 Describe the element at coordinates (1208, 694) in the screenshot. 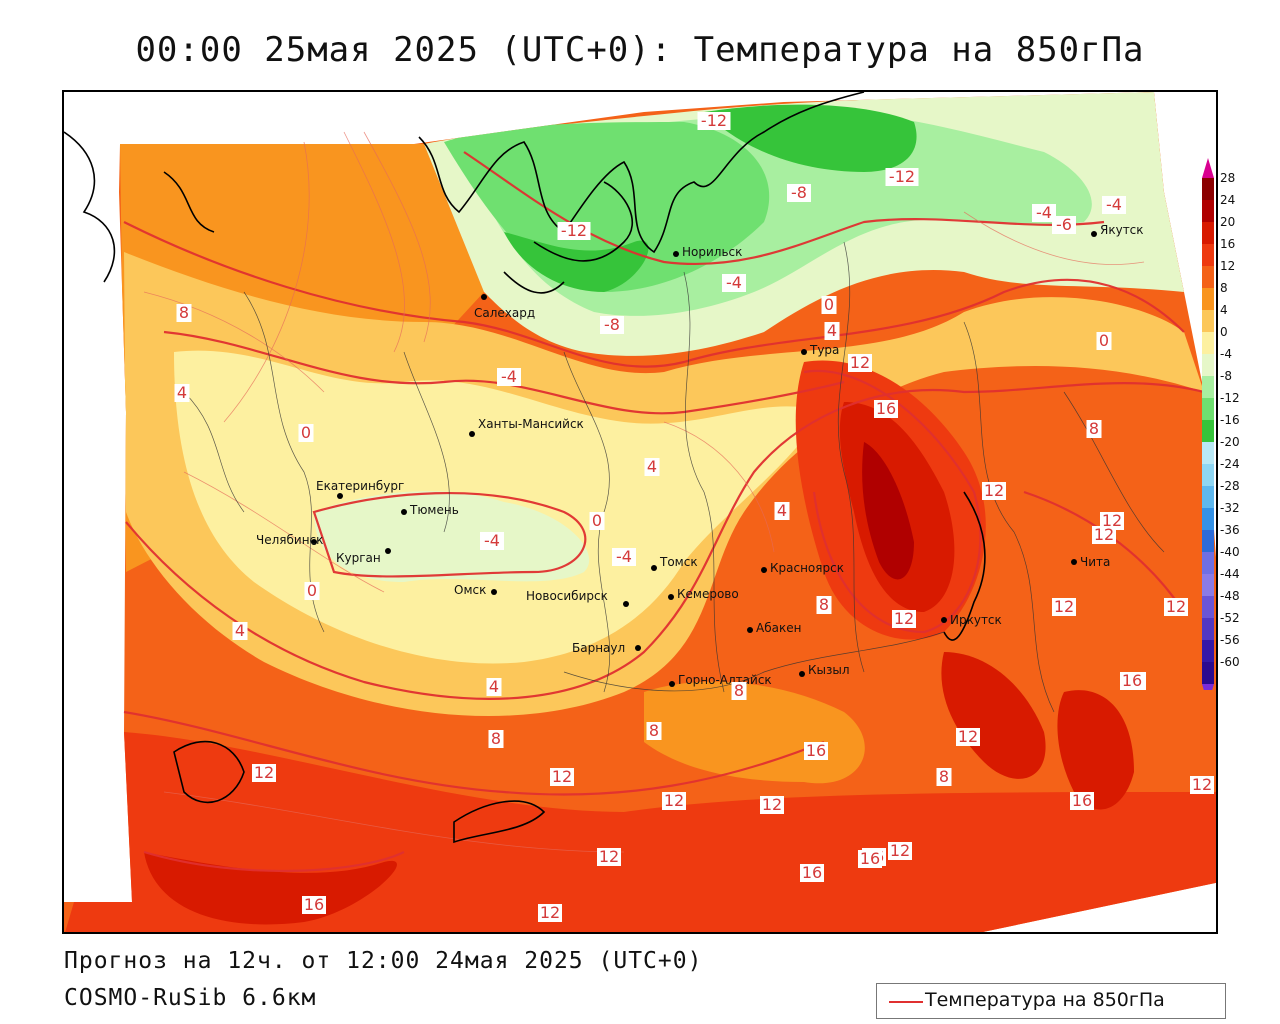

I see `colorbar-bottom-arrow` at that location.